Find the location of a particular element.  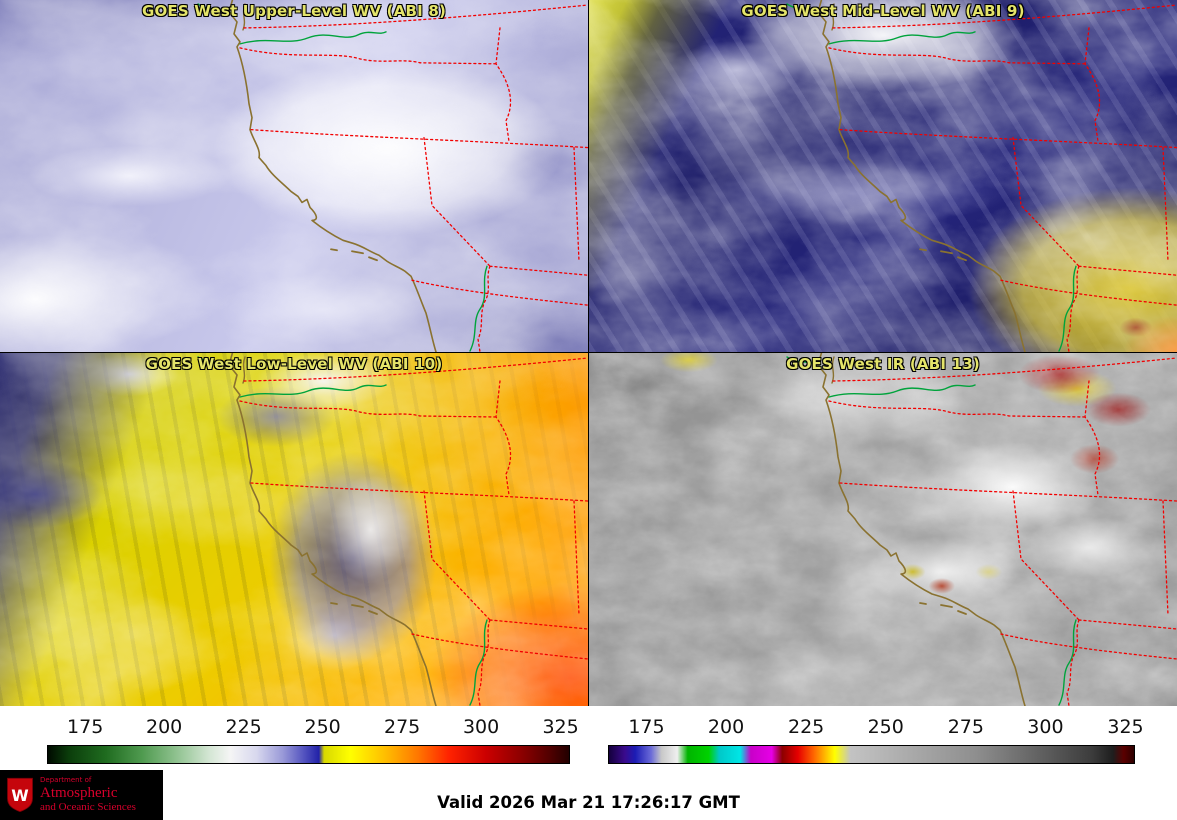

valid-time: Valid 2026 Mar 21 17:26:17 GMT is located at coordinates (588, 802).